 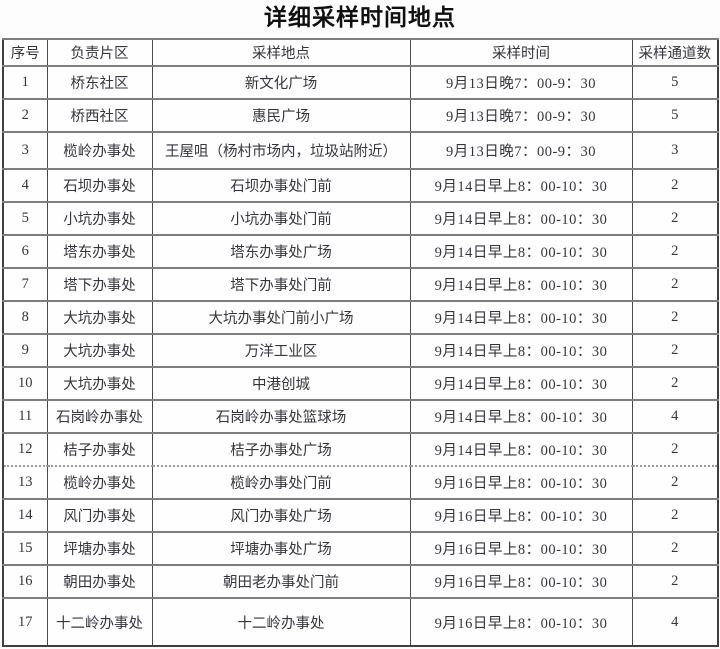 What do you see at coordinates (281, 515) in the screenshot?
I see `cell-location: 风门办事处广场` at bounding box center [281, 515].